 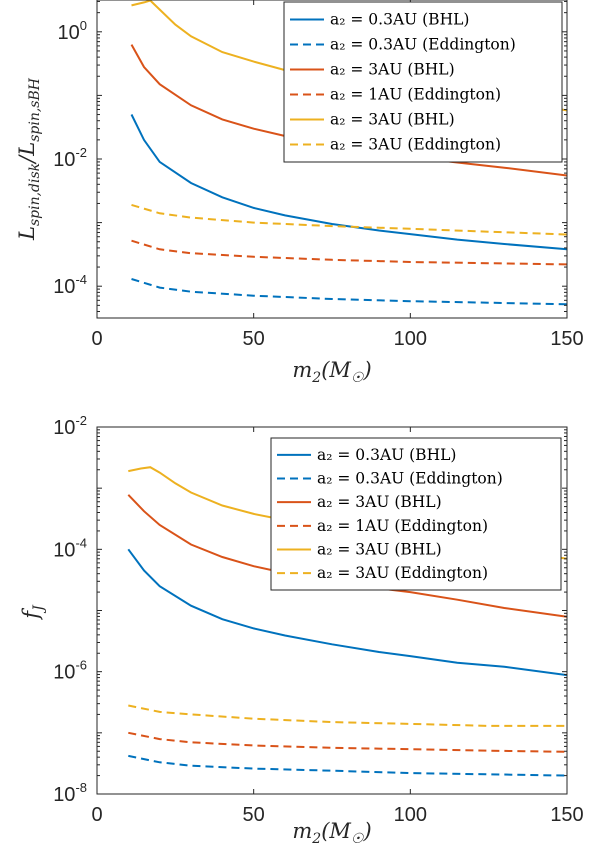 I want to click on y-tick-label: 10⁰, so click(x=72, y=31).